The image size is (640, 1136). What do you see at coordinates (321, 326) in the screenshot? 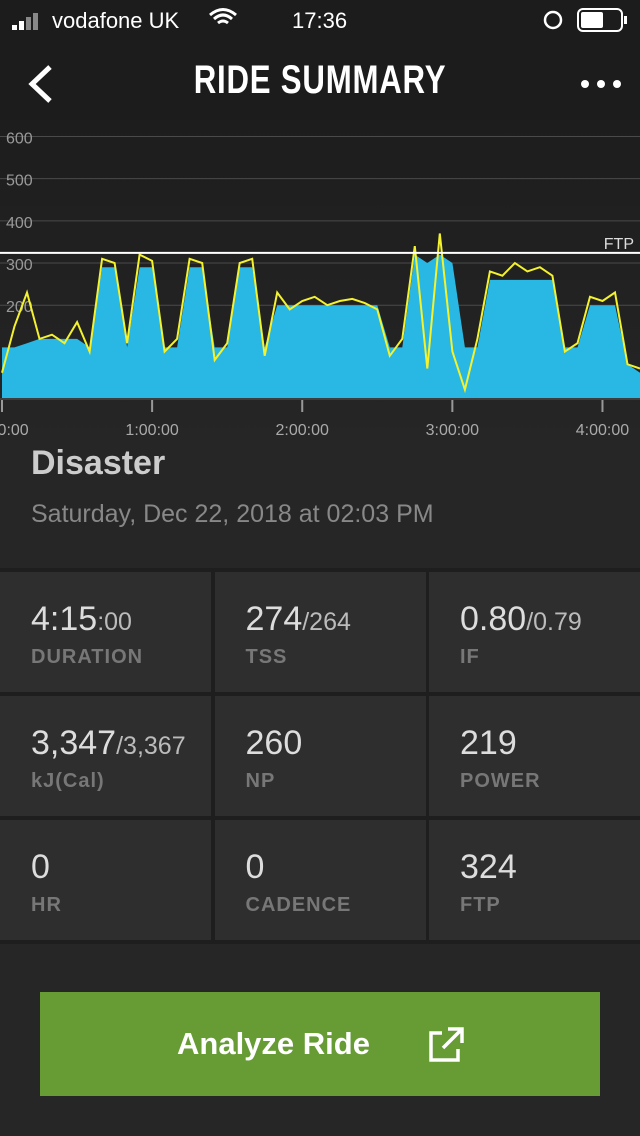
I see `target-area` at bounding box center [321, 326].